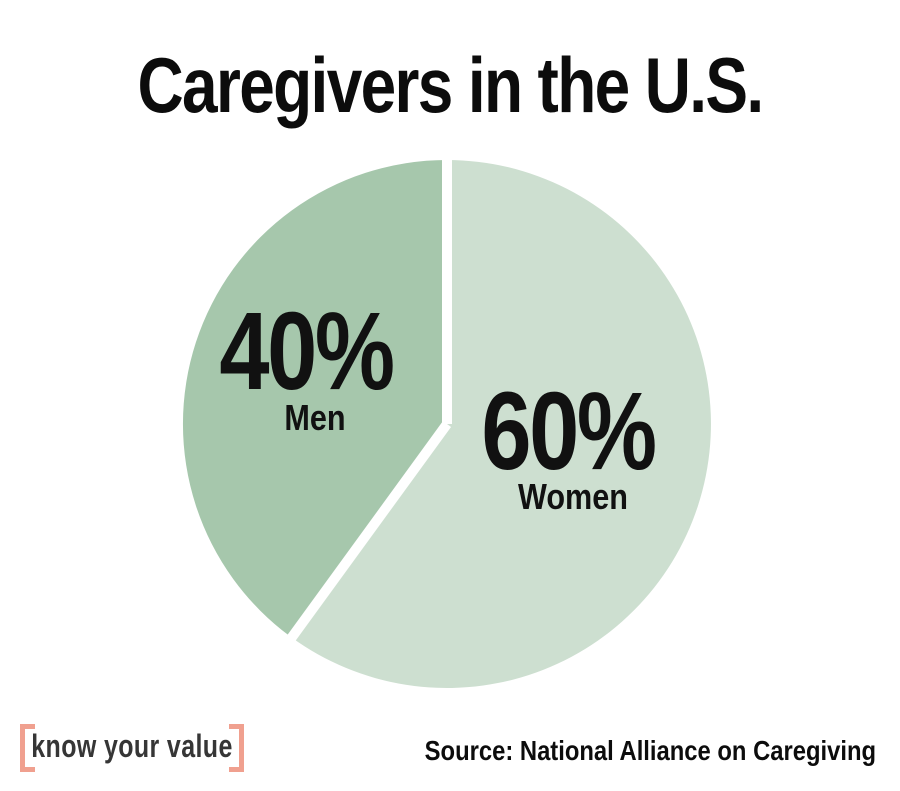 This screenshot has height=791, width=900. What do you see at coordinates (569, 431) in the screenshot?
I see `women-percent-label: 60%` at bounding box center [569, 431].